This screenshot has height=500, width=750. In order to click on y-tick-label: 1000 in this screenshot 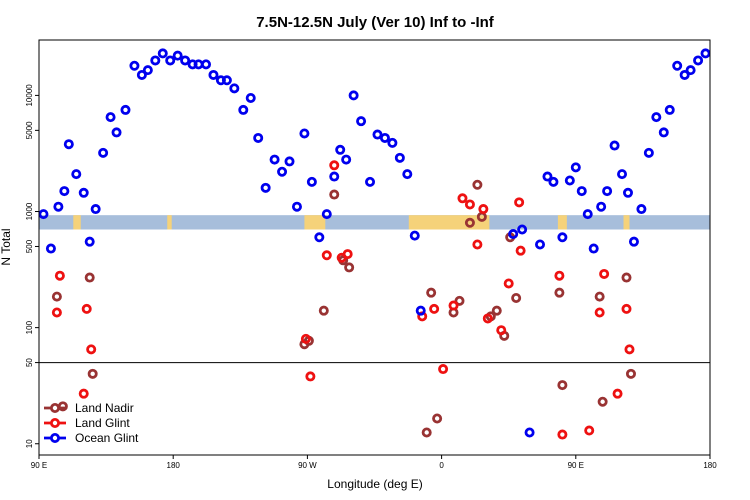, I will do `click(29, 211)`.